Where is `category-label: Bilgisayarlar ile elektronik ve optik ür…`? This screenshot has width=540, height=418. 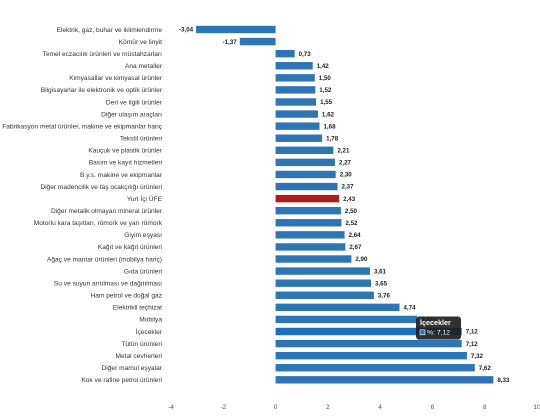 category-label: Bilgisayarlar ile elektronik ve optik ür… is located at coordinates (102, 90).